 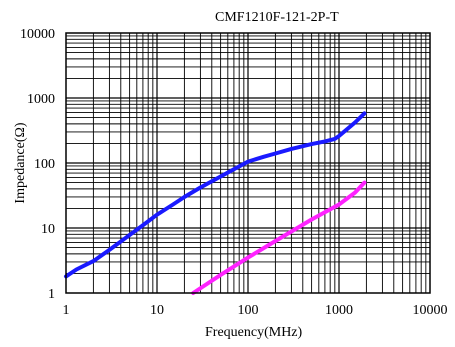 What do you see at coordinates (339, 310) in the screenshot?
I see `x-tick-label: 1000` at bounding box center [339, 310].